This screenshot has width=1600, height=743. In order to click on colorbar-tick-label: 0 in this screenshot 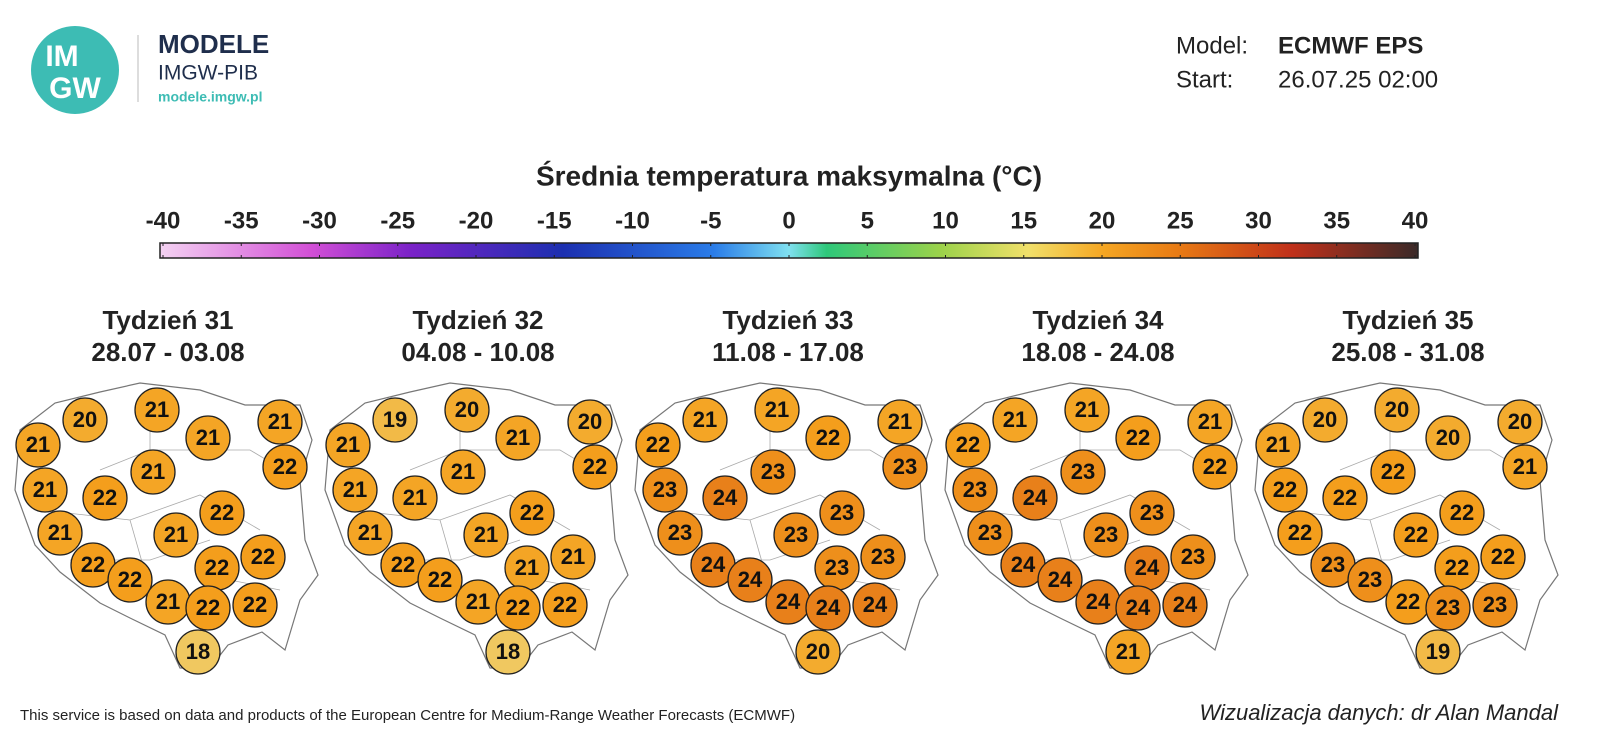, I will do `click(788, 220)`.